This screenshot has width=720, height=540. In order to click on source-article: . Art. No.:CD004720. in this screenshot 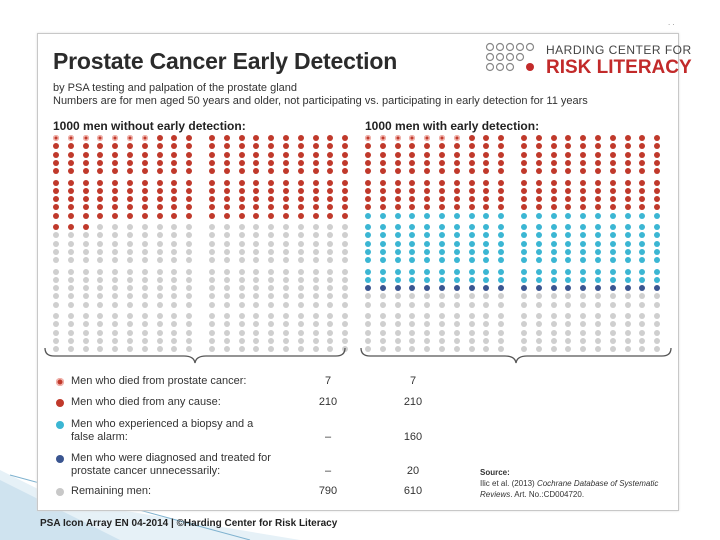, I will do `click(547, 494)`.